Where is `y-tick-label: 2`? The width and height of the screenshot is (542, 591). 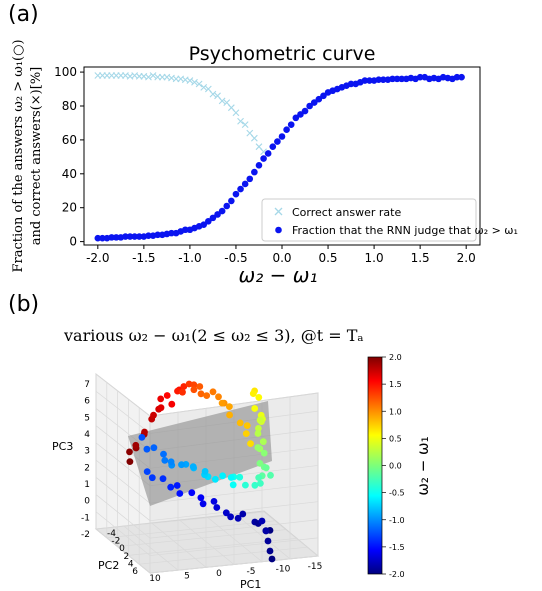
y-tick-label: 2 is located at coordinates (126, 557).